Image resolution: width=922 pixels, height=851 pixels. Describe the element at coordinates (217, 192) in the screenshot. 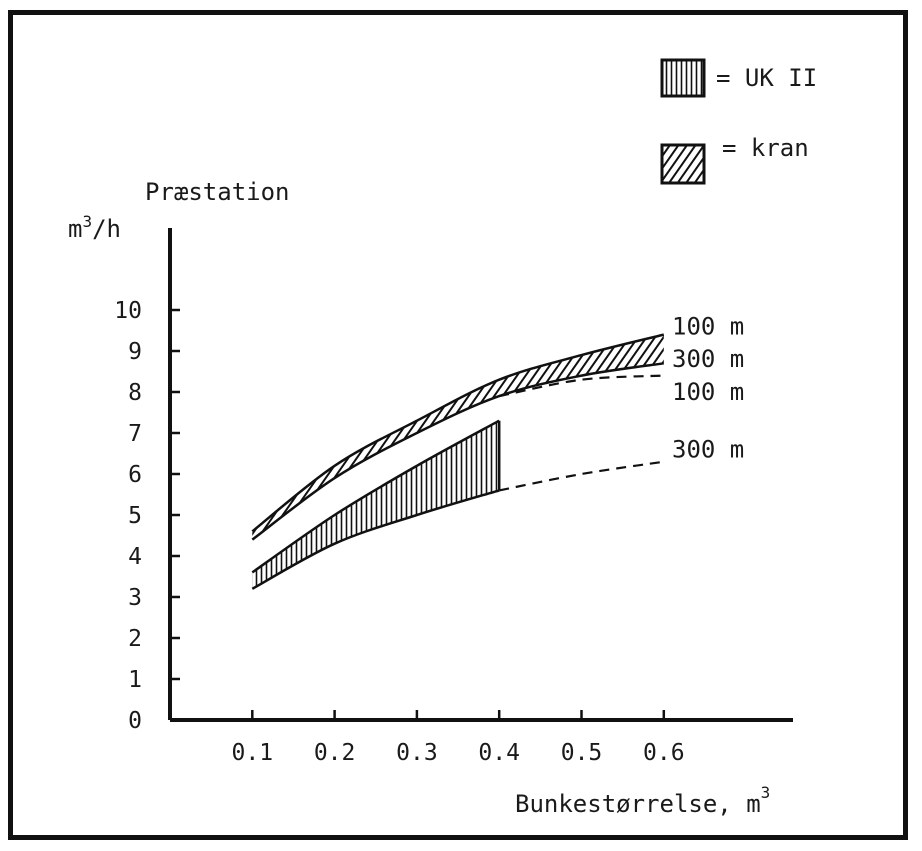

I see `y-axis-label: Præstation` at that location.